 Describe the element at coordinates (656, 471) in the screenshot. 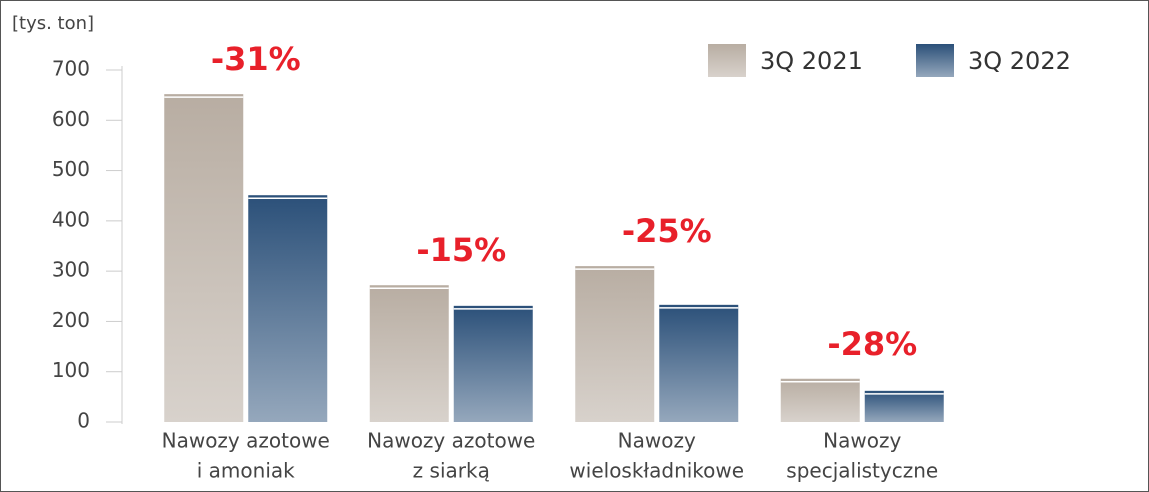

I see `x-tick-label: wieloskładnikowe` at that location.